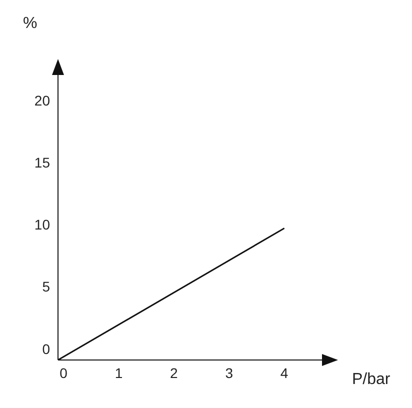  I want to click on y-axis-title: %, so click(30, 23).